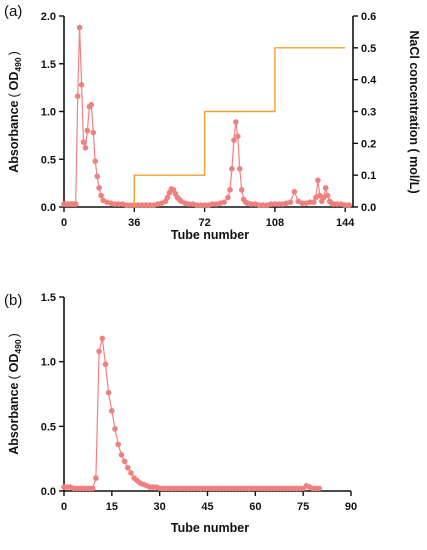 Image resolution: width=427 pixels, height=550 pixels. Describe the element at coordinates (52, 395) in the screenshot. I see `panel-b-y-ticks: 0.0 0.5 1.0 1.5` at that location.